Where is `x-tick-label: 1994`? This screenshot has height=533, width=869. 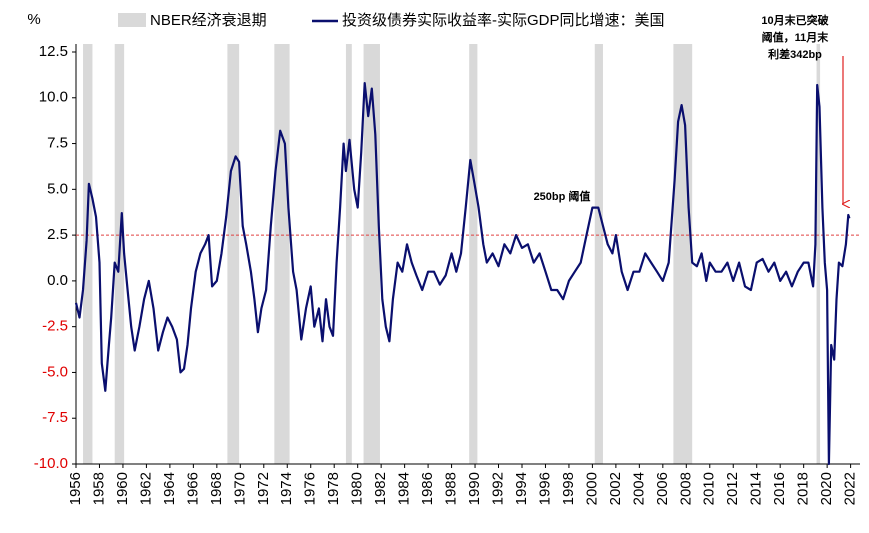
x-tick-label: 1994 is located at coordinates (521, 488).